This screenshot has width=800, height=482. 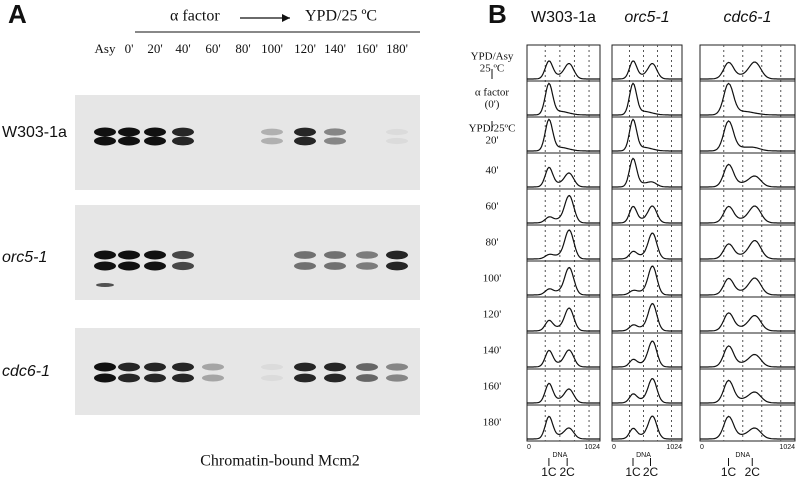 I want to click on arrow-head, so click(x=286, y=18).